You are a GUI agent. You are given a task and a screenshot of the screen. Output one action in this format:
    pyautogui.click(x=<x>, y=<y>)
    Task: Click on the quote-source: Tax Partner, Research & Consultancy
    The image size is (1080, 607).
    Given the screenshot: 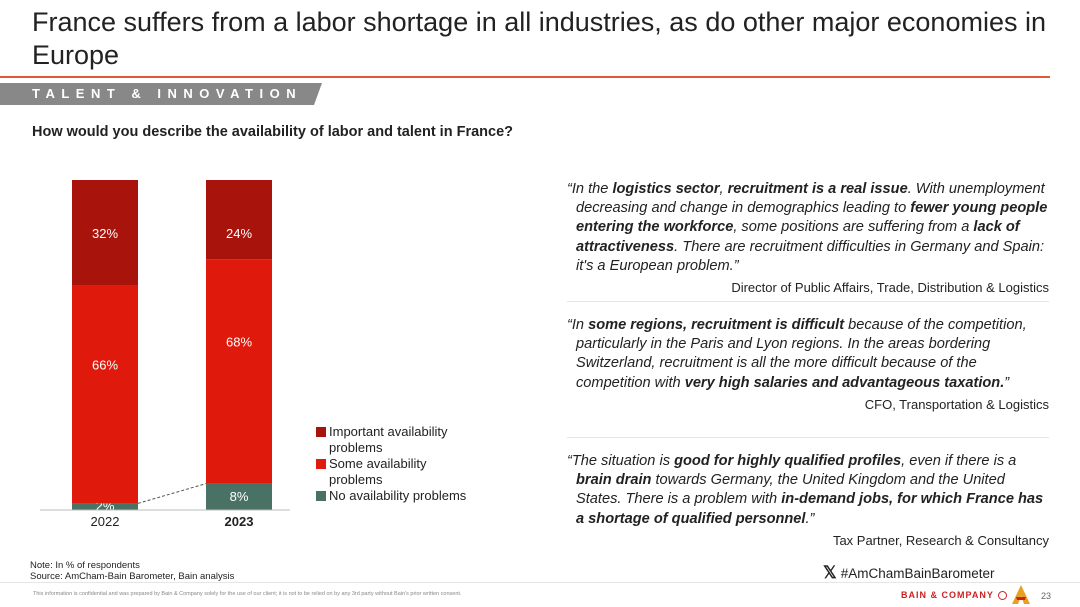 What is the action you would take?
    pyautogui.click(x=940, y=540)
    